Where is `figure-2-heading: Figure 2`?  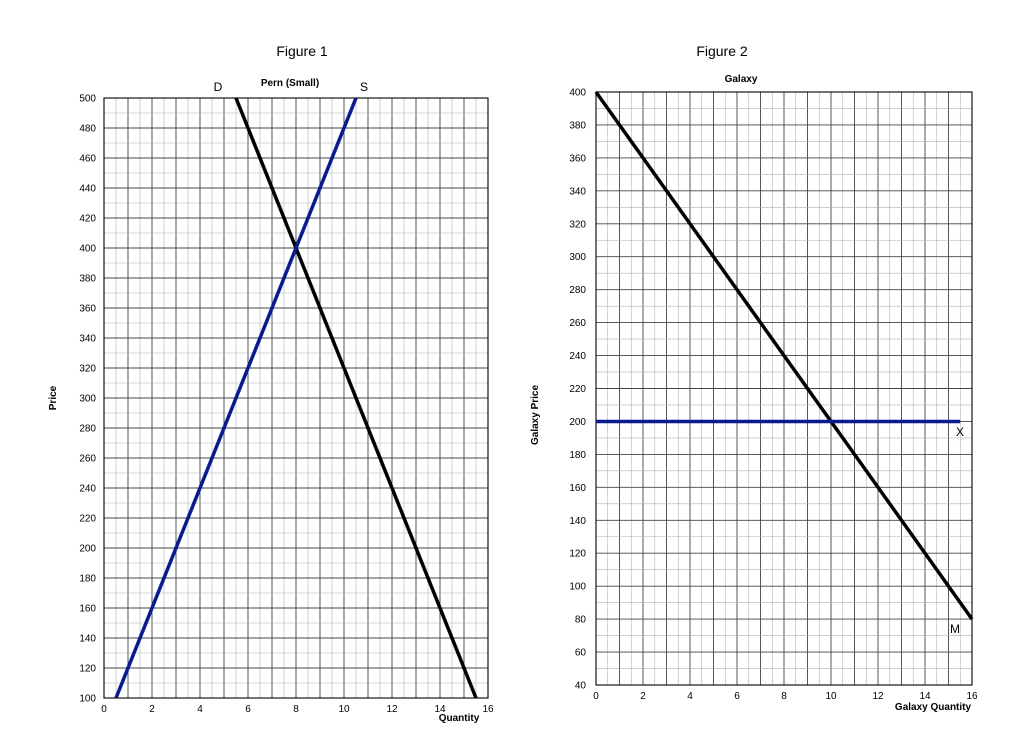
figure-2-heading: Figure 2 is located at coordinates (722, 51).